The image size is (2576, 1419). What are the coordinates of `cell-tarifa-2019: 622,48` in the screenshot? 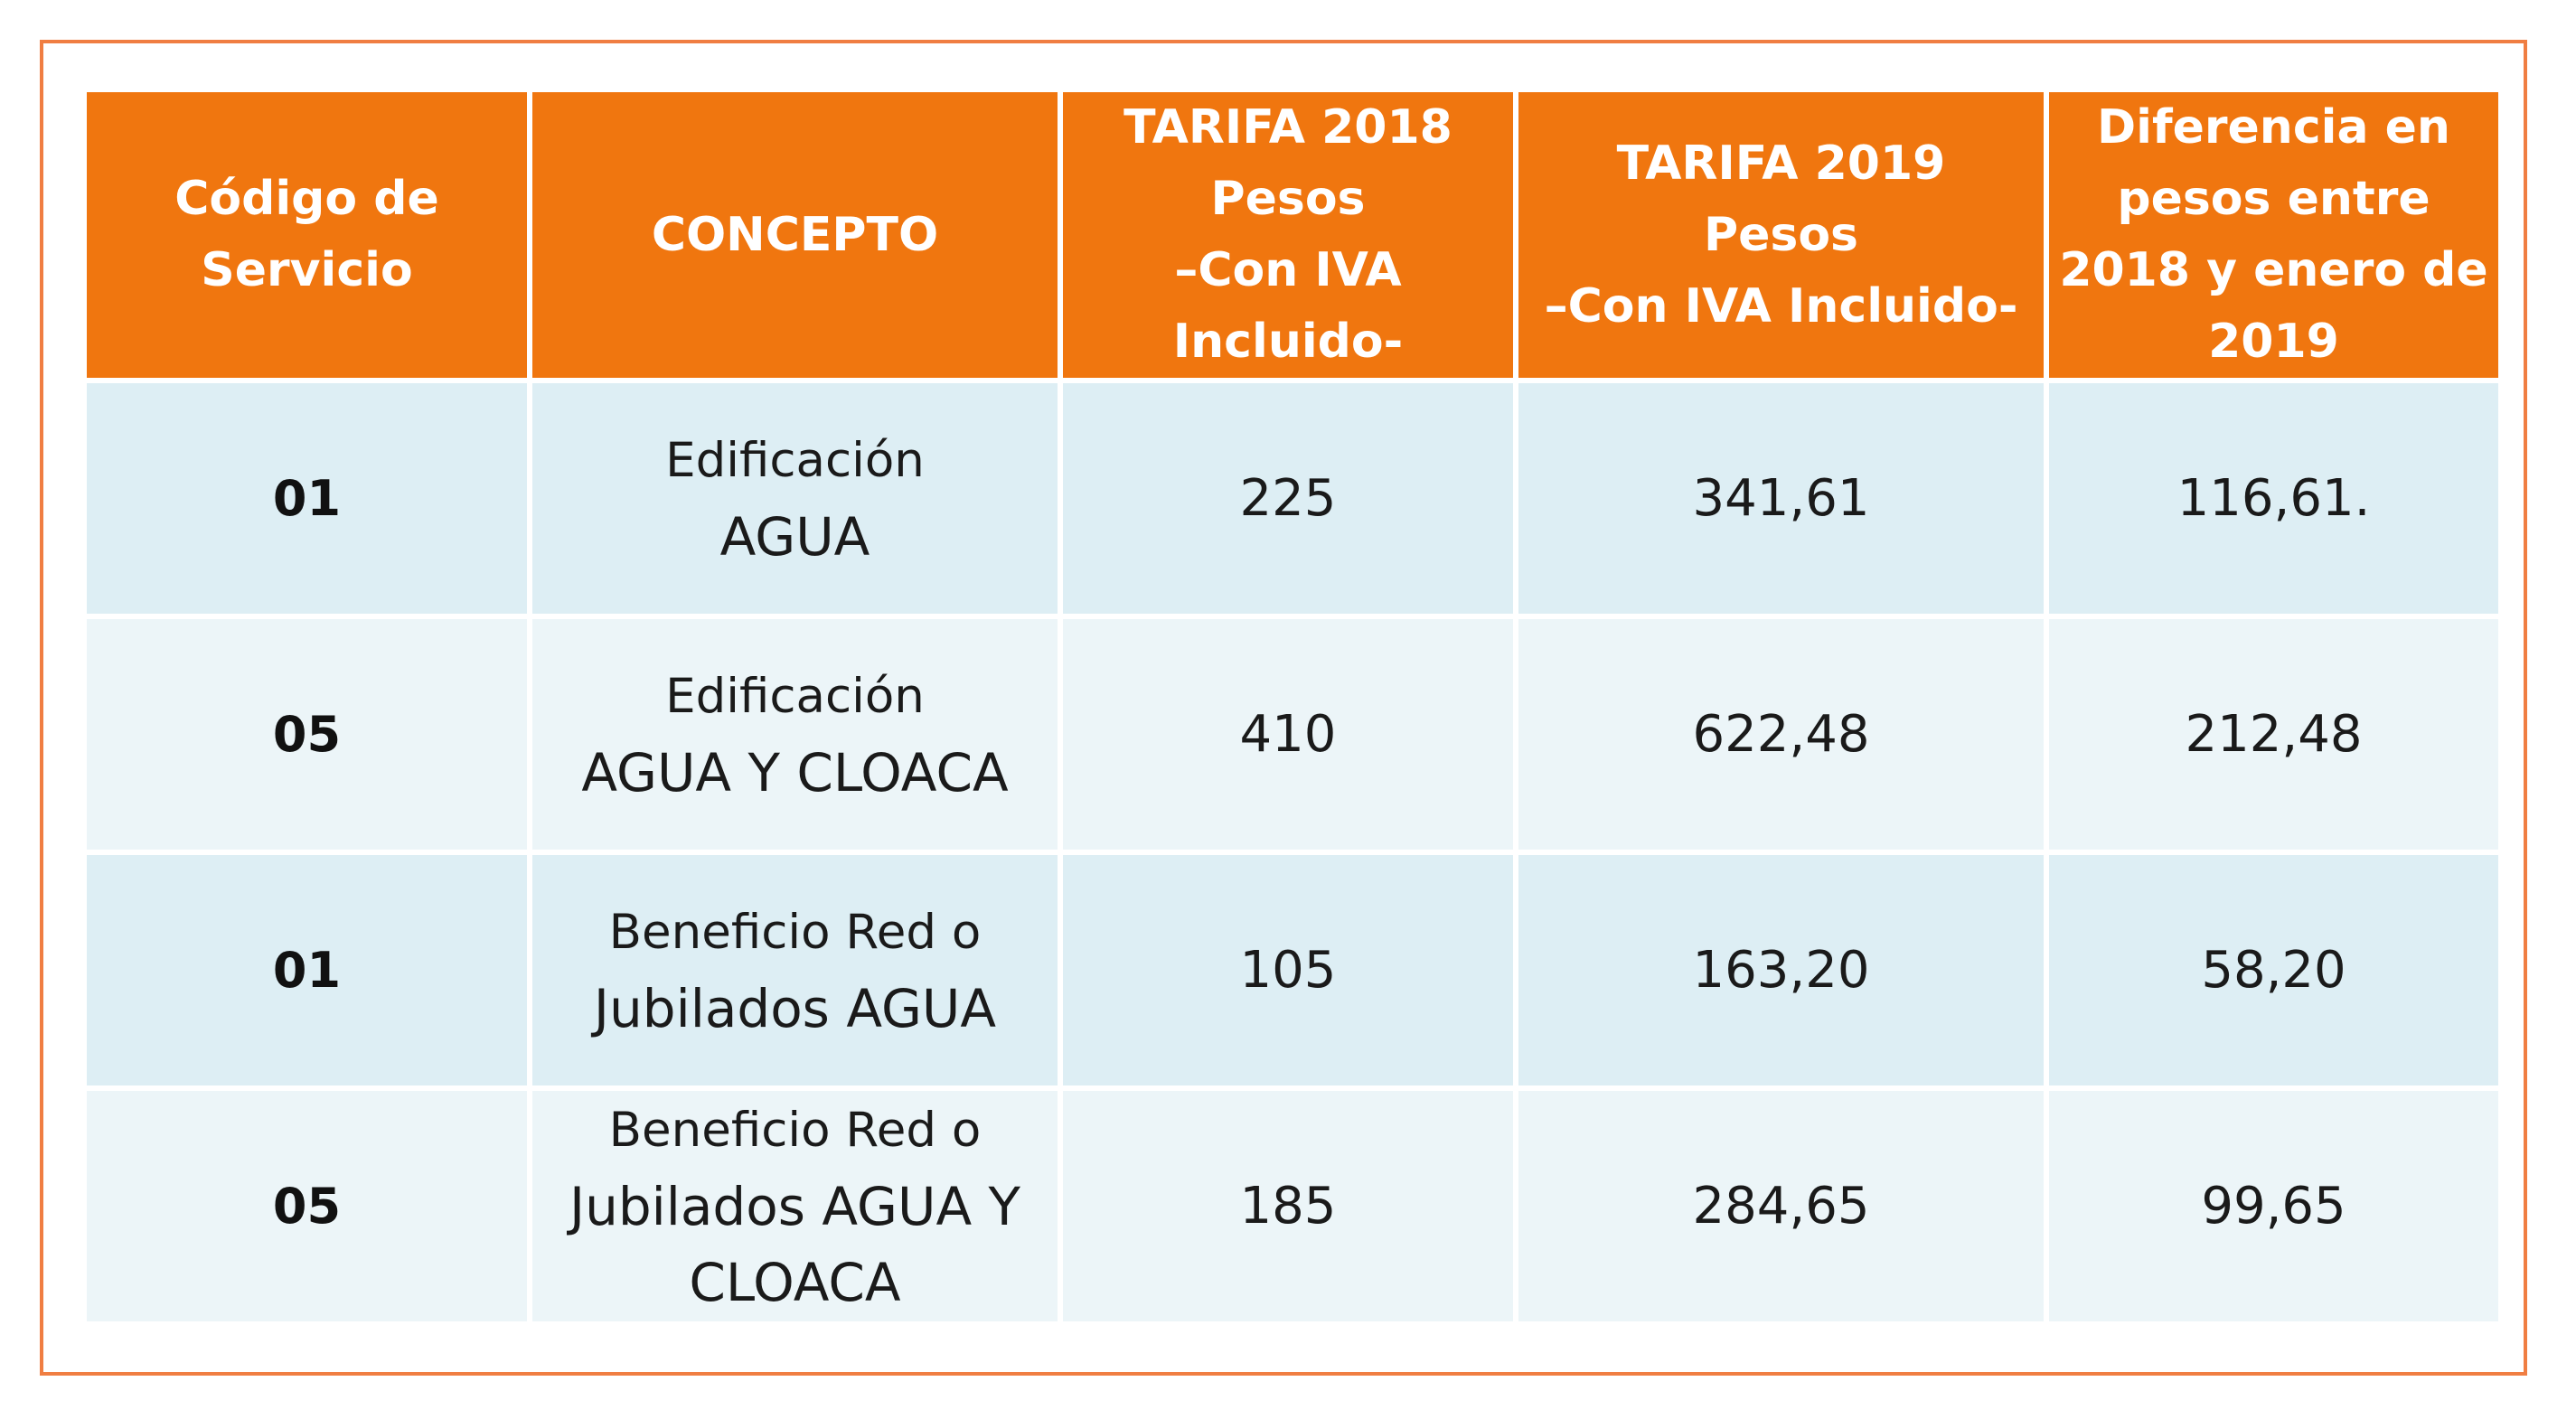 It's located at (1781, 734).